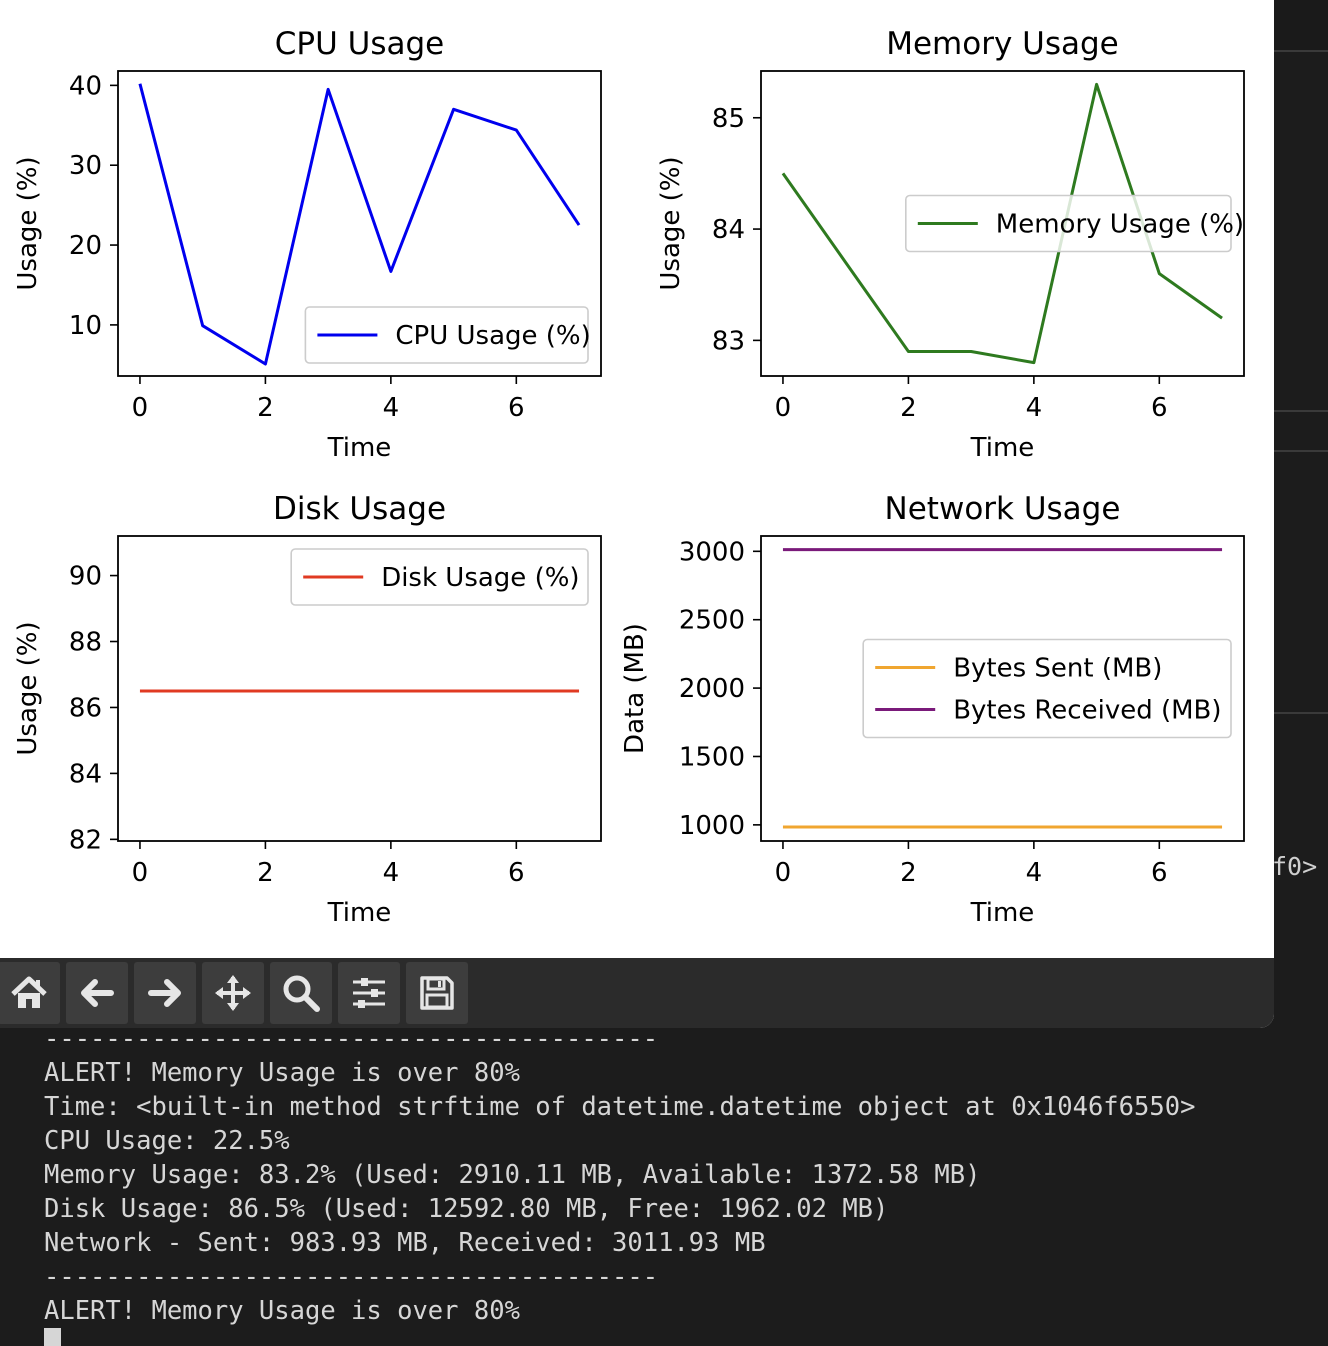 The width and height of the screenshot is (1328, 1346). I want to click on y-tick-label: 90, so click(85, 577).